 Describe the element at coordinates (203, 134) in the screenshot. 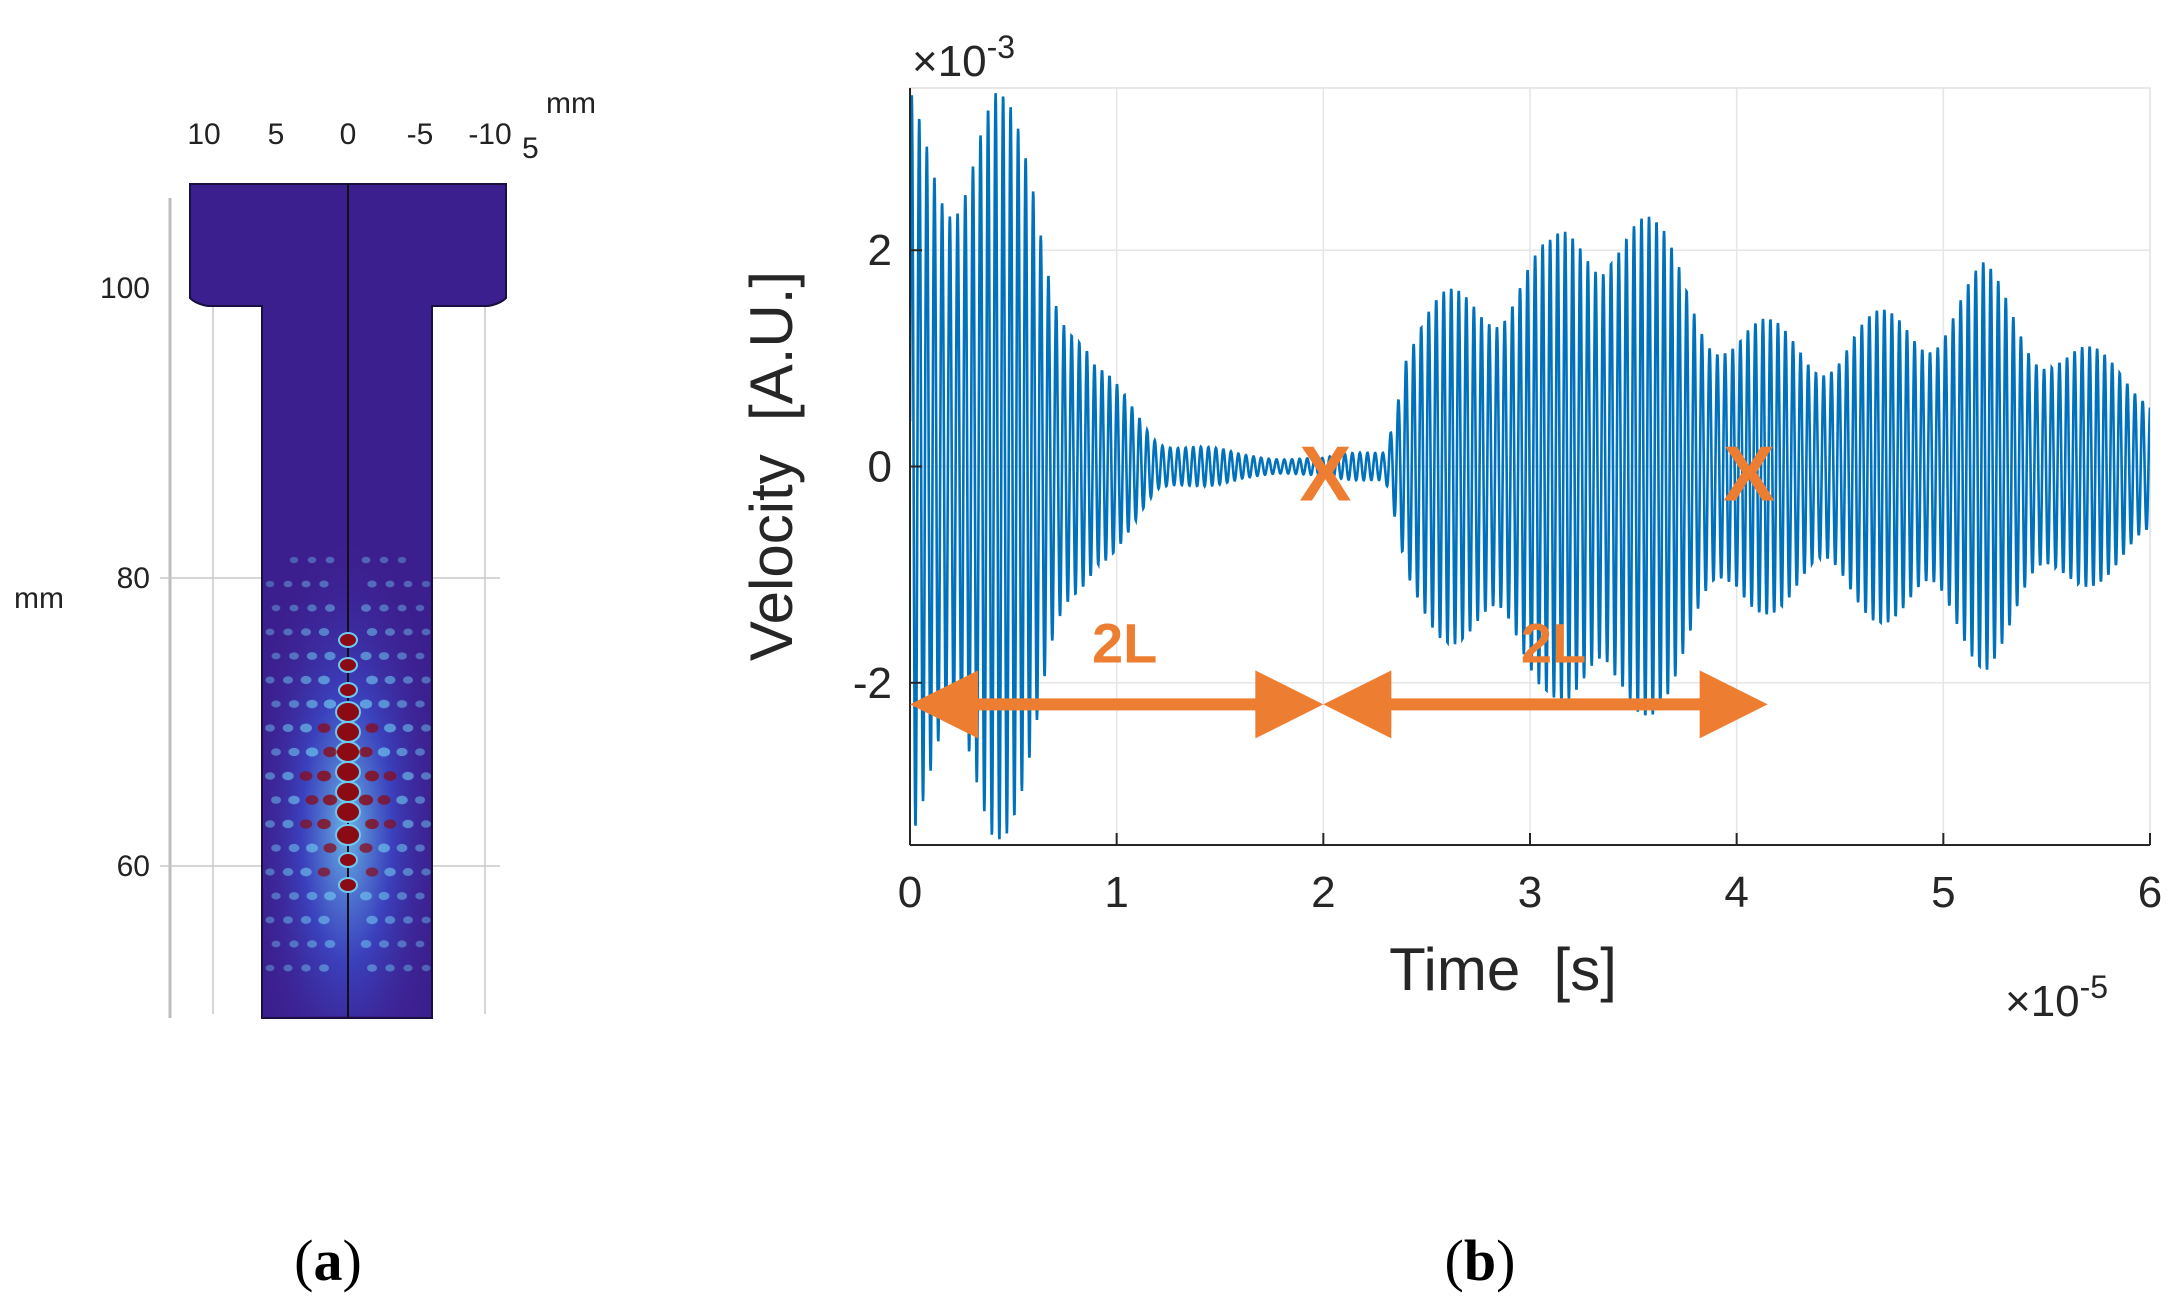

I see `panel-a-x-tick: 10` at that location.